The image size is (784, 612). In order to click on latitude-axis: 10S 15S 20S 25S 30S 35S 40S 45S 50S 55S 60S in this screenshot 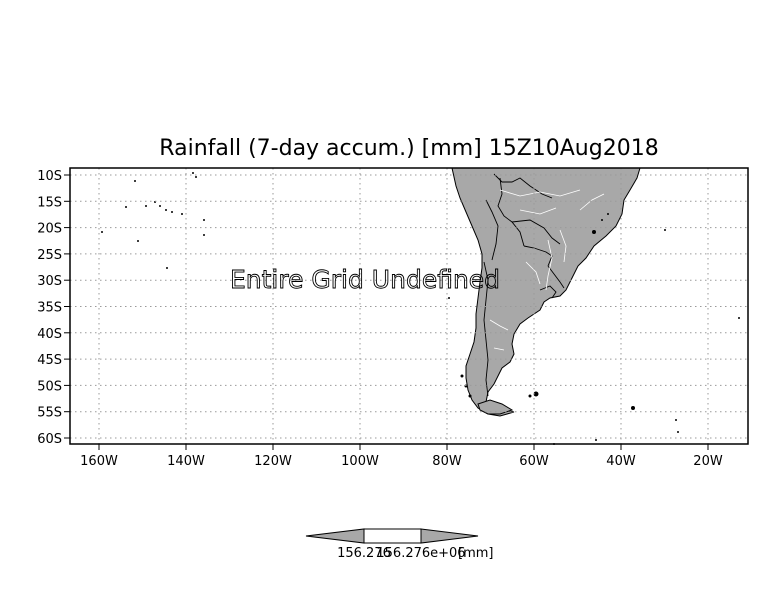, I will do `click(53, 308)`.